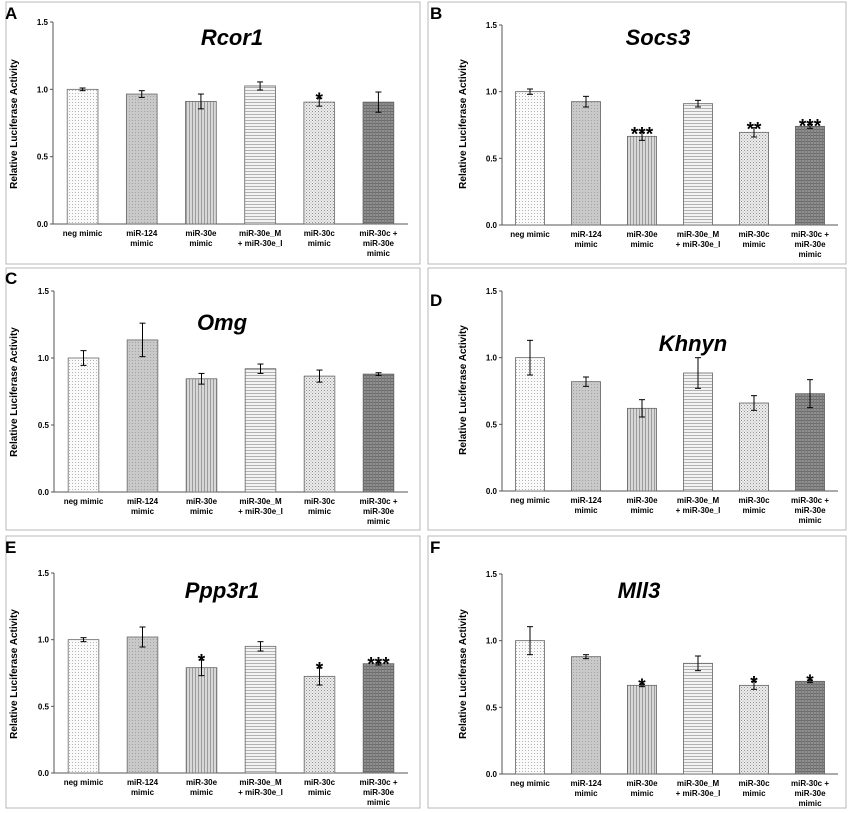  I want to click on panel-letter: D, so click(436, 300).